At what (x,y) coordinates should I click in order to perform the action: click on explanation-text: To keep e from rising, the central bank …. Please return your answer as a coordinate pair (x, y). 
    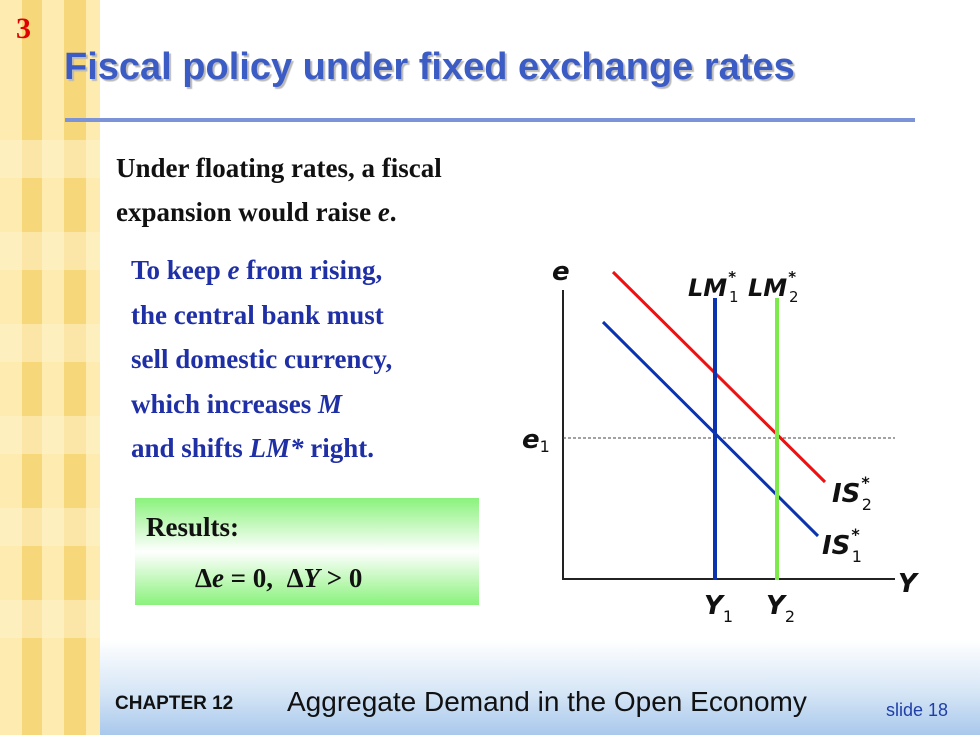
    Looking at the image, I should click on (301, 359).